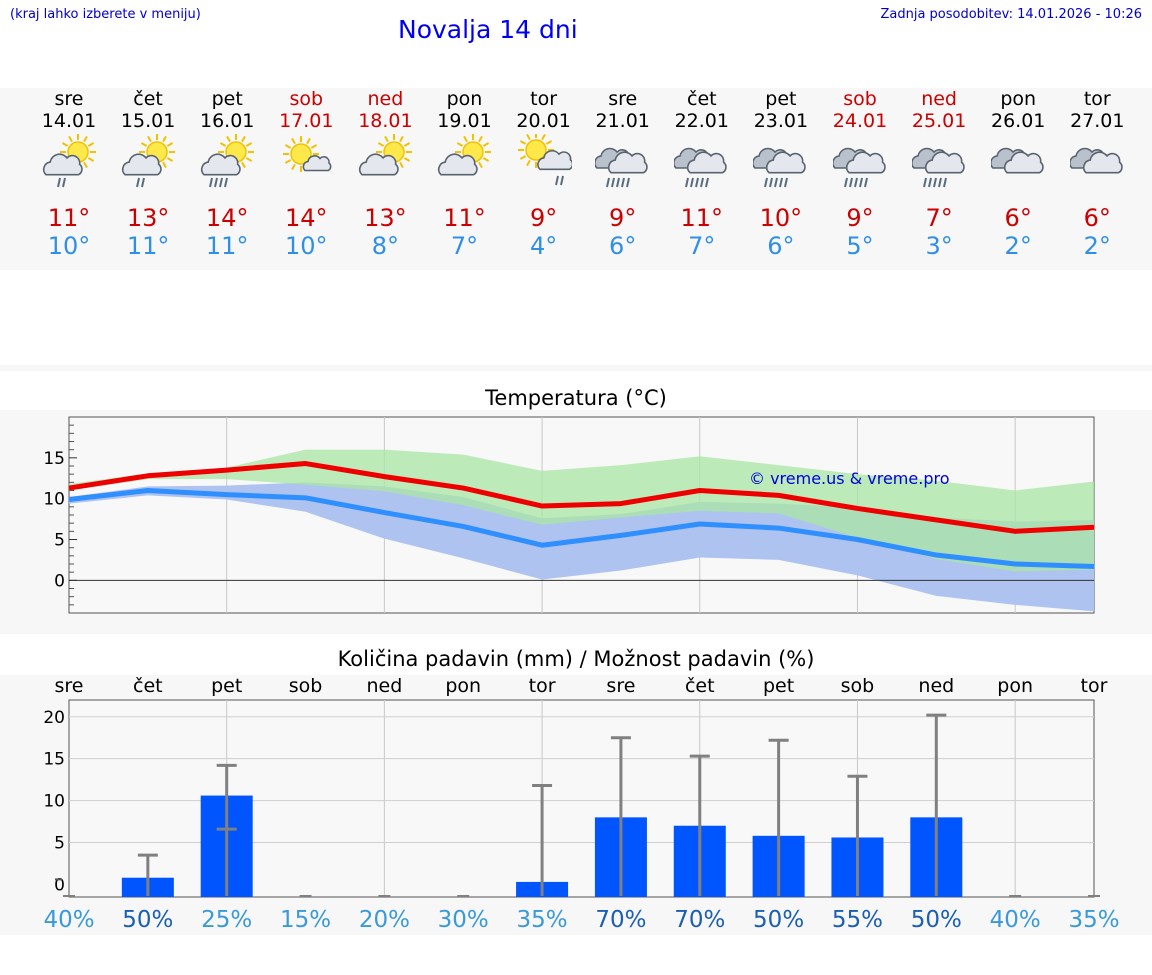 The width and height of the screenshot is (1152, 975). What do you see at coordinates (68, 920) in the screenshot?
I see `precipitation-probability: 40%` at bounding box center [68, 920].